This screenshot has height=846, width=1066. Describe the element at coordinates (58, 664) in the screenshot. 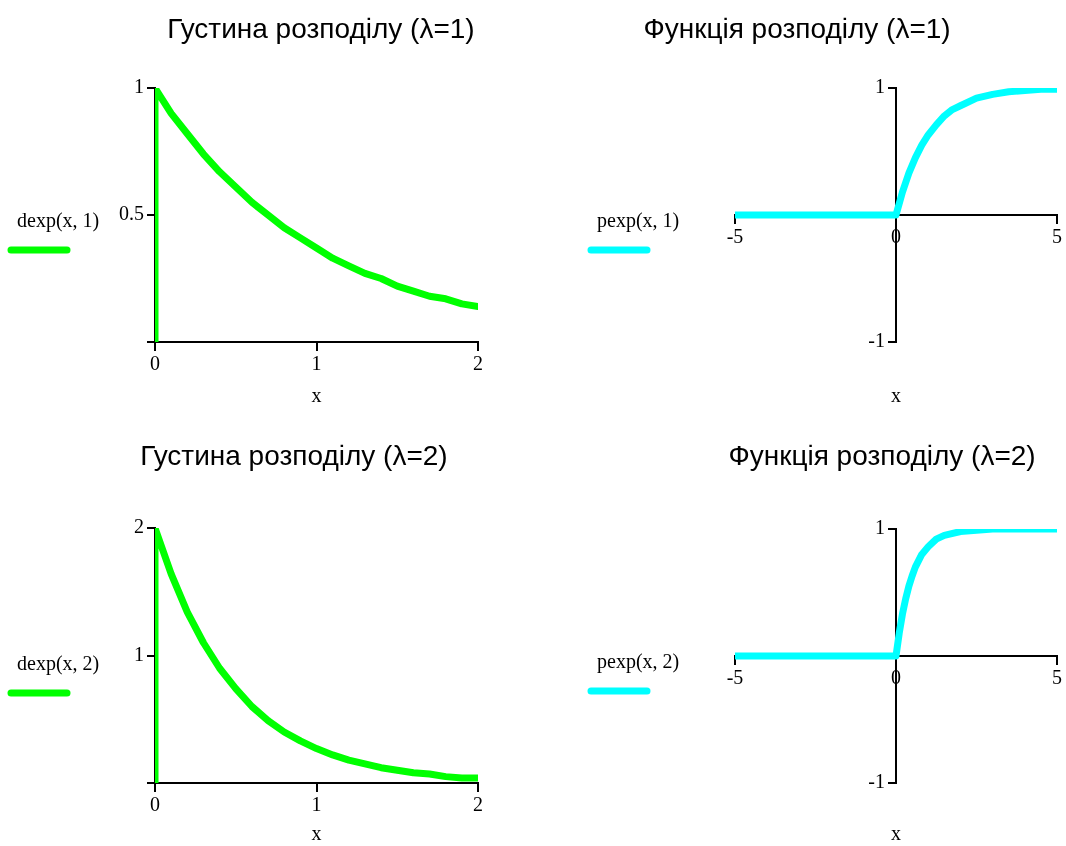

I see `text: dexp(x, 2)` at that location.